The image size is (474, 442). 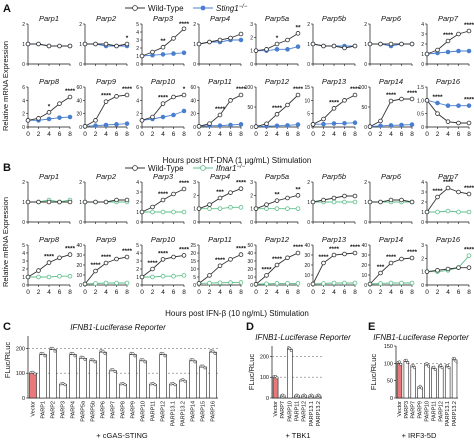 What do you see at coordinates (448, 239) in the screenshot?
I see `subplot-title: Parp16` at bounding box center [448, 239].